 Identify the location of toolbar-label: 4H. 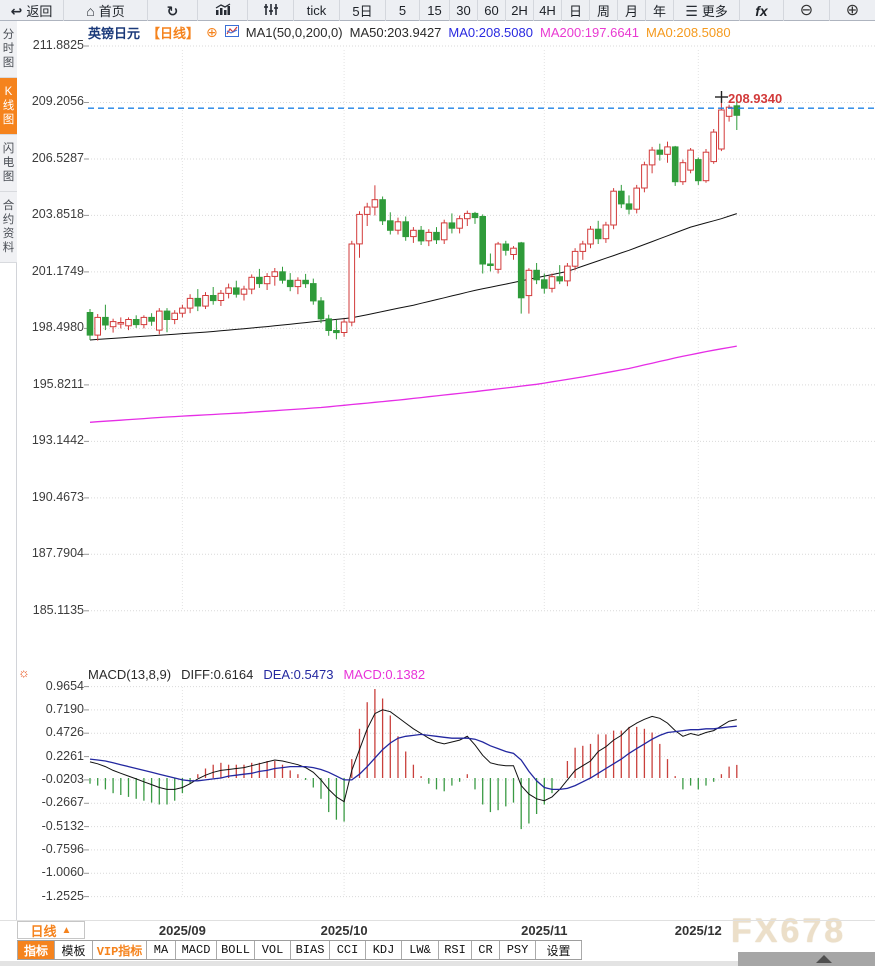
(547, 10).